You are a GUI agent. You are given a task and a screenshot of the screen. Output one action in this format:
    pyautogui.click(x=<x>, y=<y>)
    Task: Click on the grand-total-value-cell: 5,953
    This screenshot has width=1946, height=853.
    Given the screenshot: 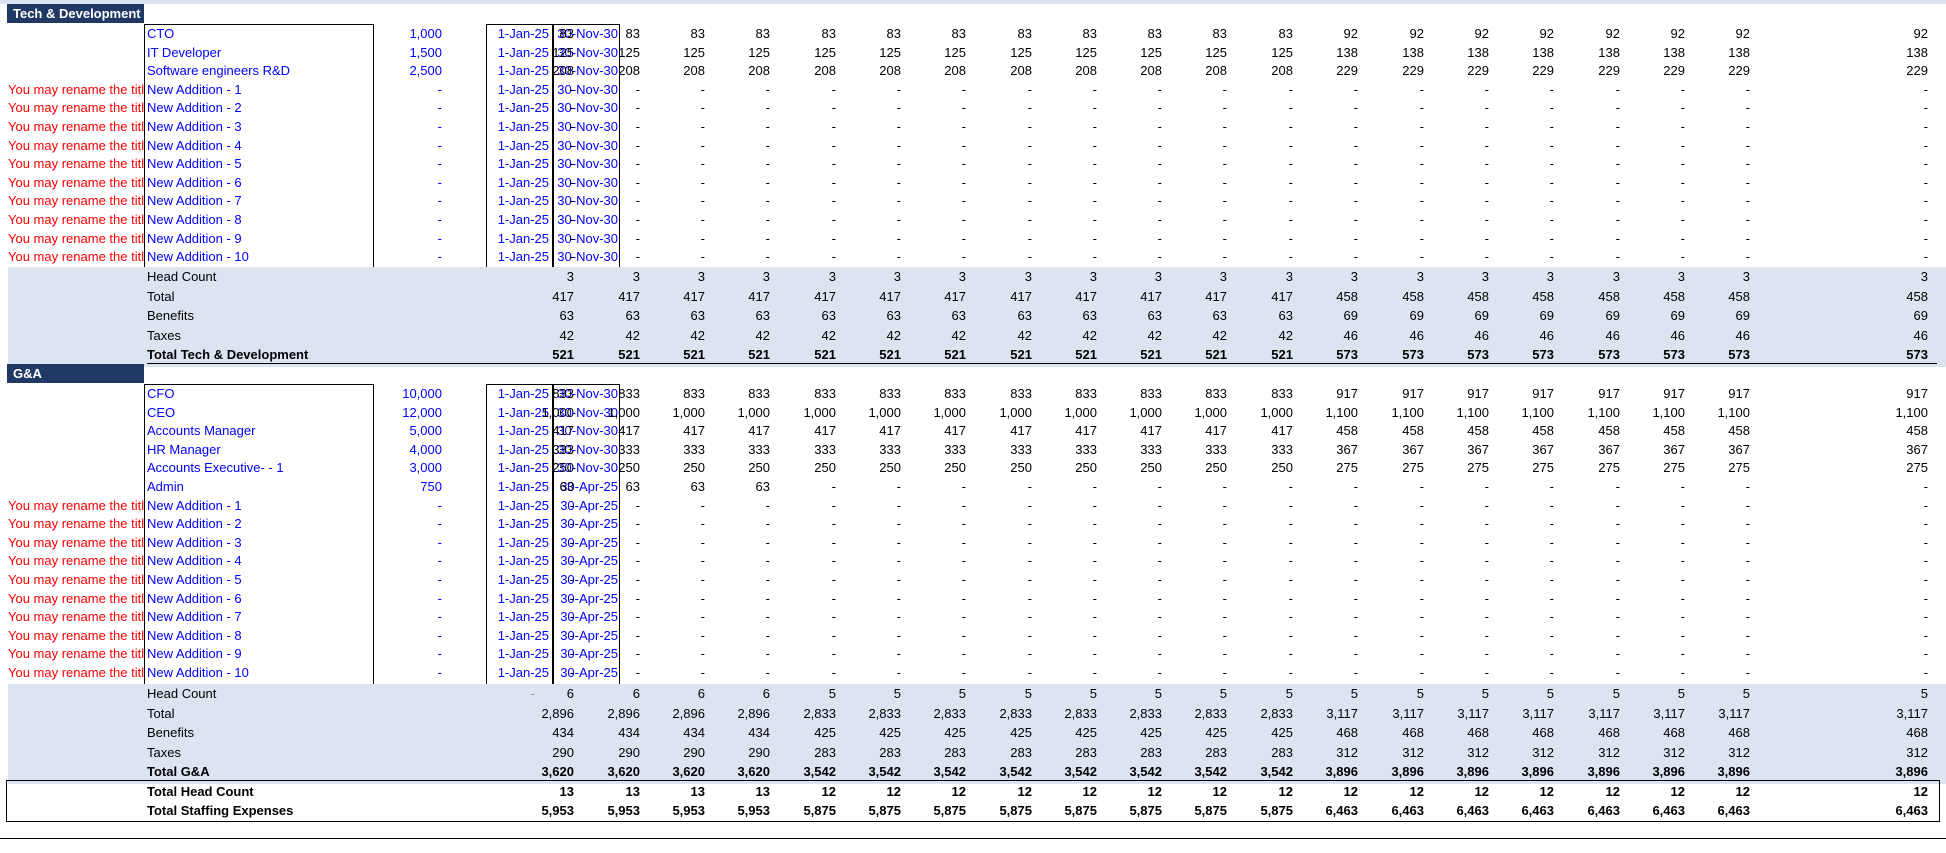 What is the action you would take?
    pyautogui.click(x=753, y=810)
    